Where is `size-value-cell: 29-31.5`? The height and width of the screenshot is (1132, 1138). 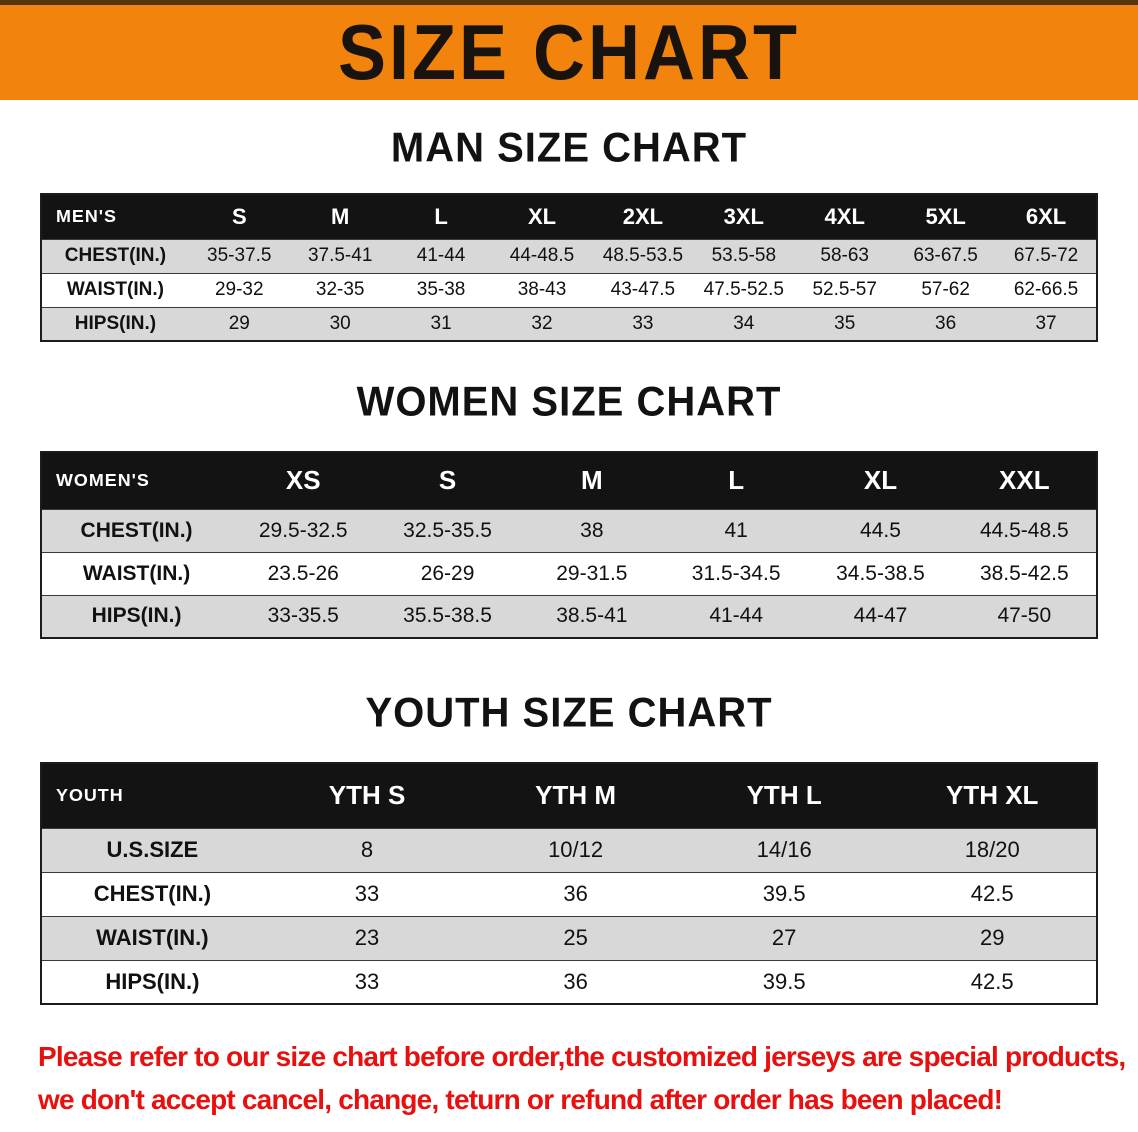 size-value-cell: 29-31.5 is located at coordinates (592, 573).